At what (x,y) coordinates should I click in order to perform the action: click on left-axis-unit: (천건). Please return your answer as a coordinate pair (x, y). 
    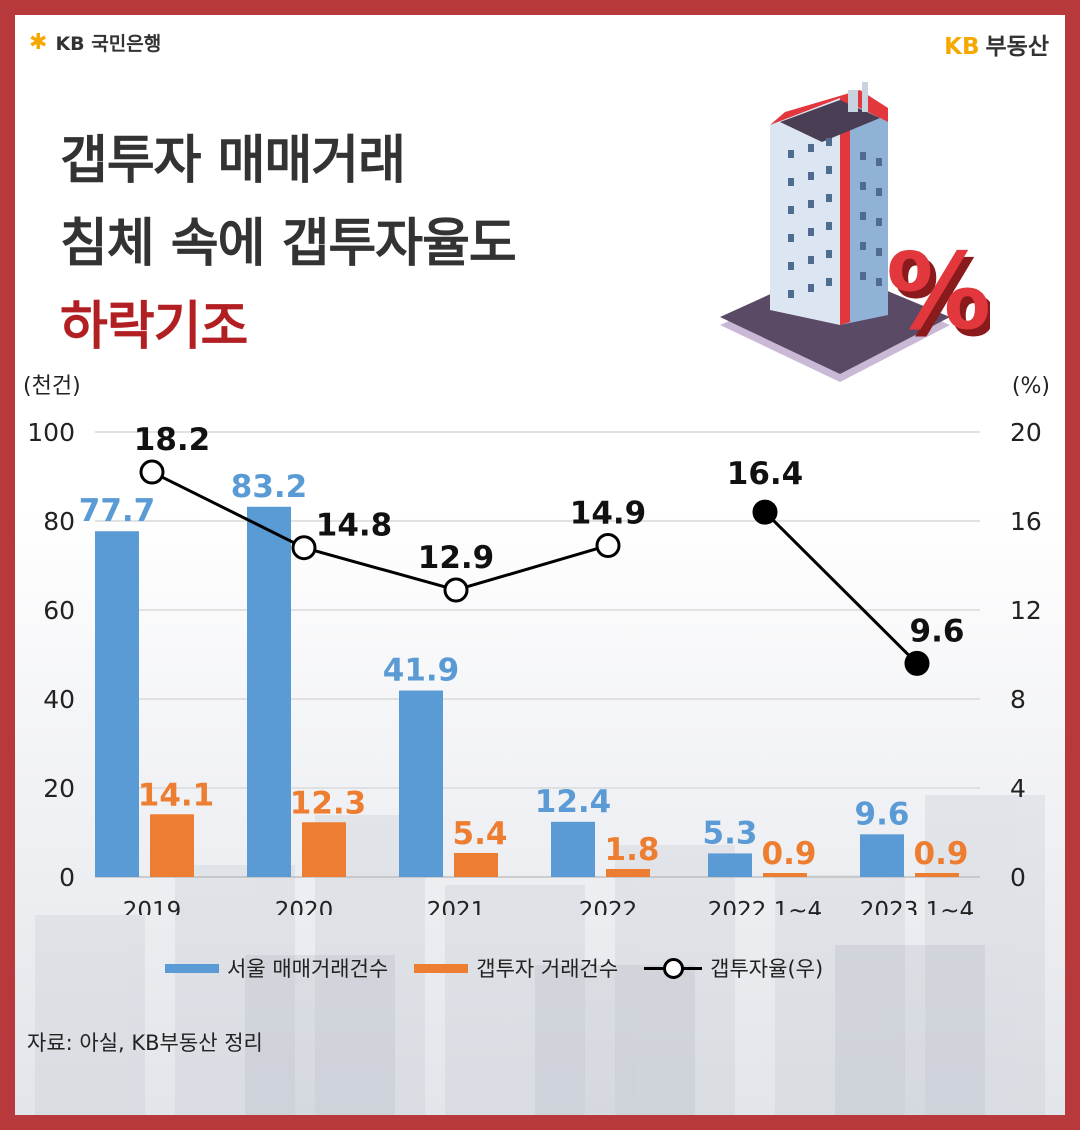
    Looking at the image, I should click on (52, 386).